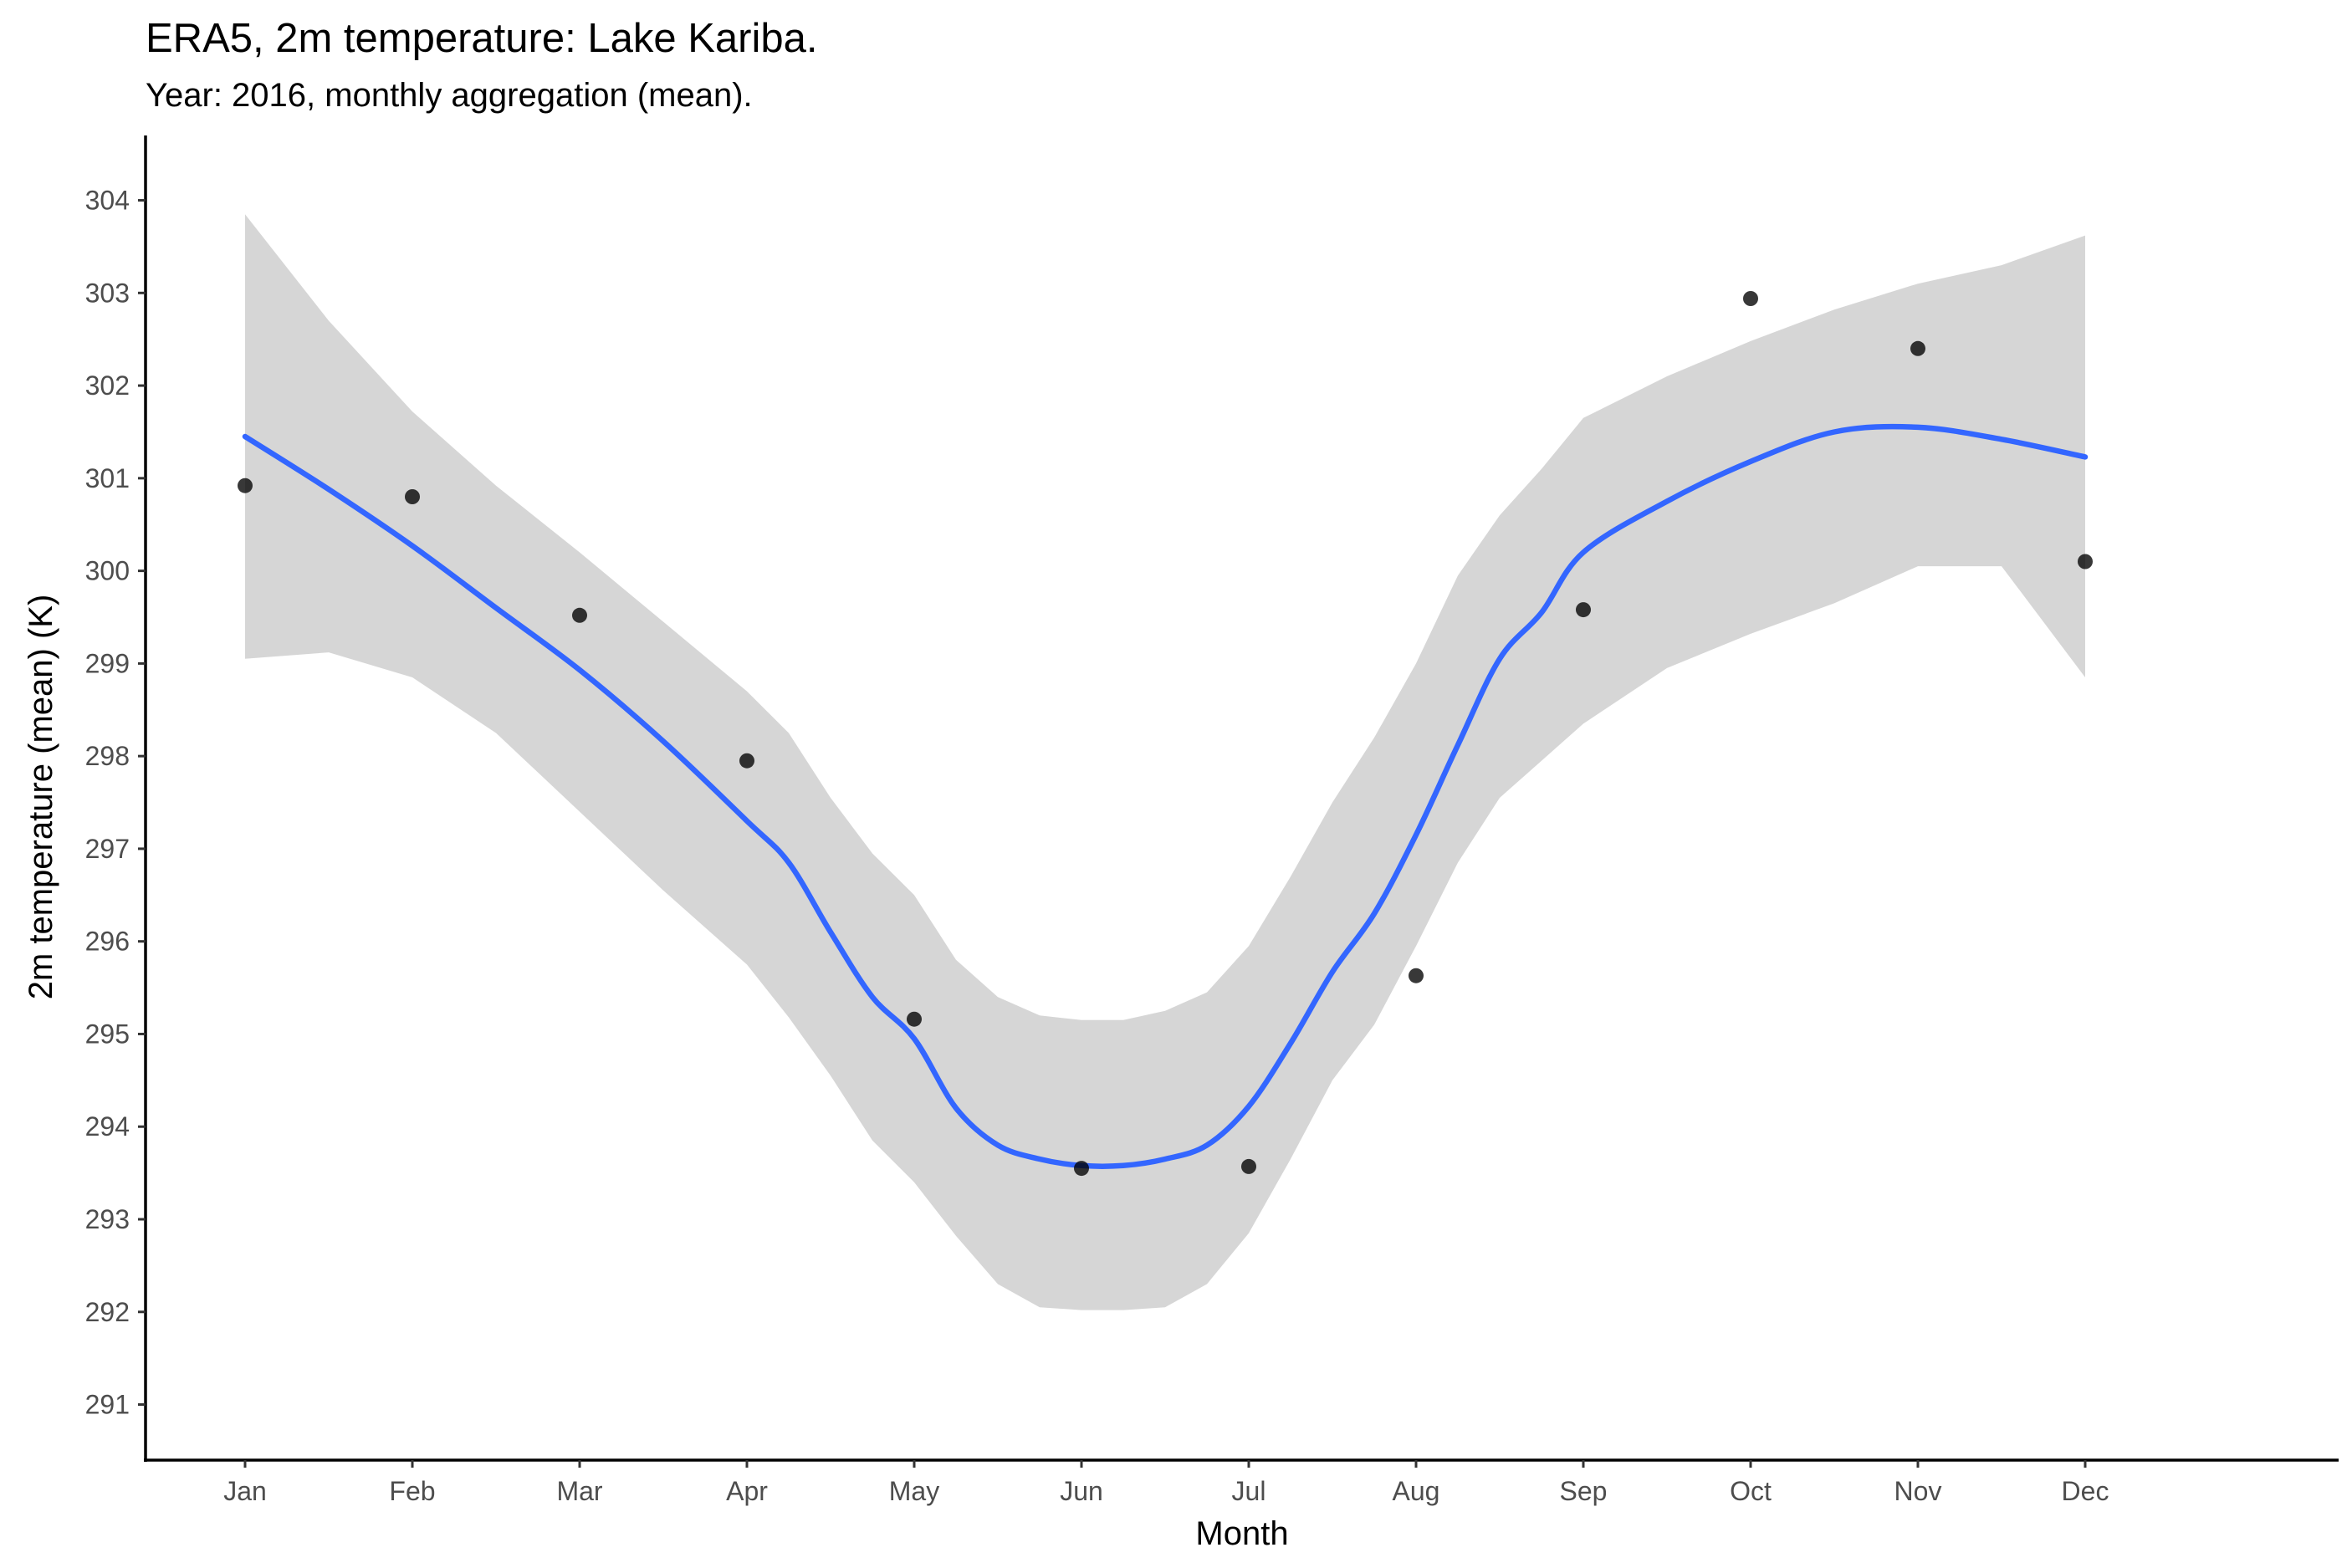  Describe the element at coordinates (1750, 298) in the screenshot. I see `data-point-oct` at that location.